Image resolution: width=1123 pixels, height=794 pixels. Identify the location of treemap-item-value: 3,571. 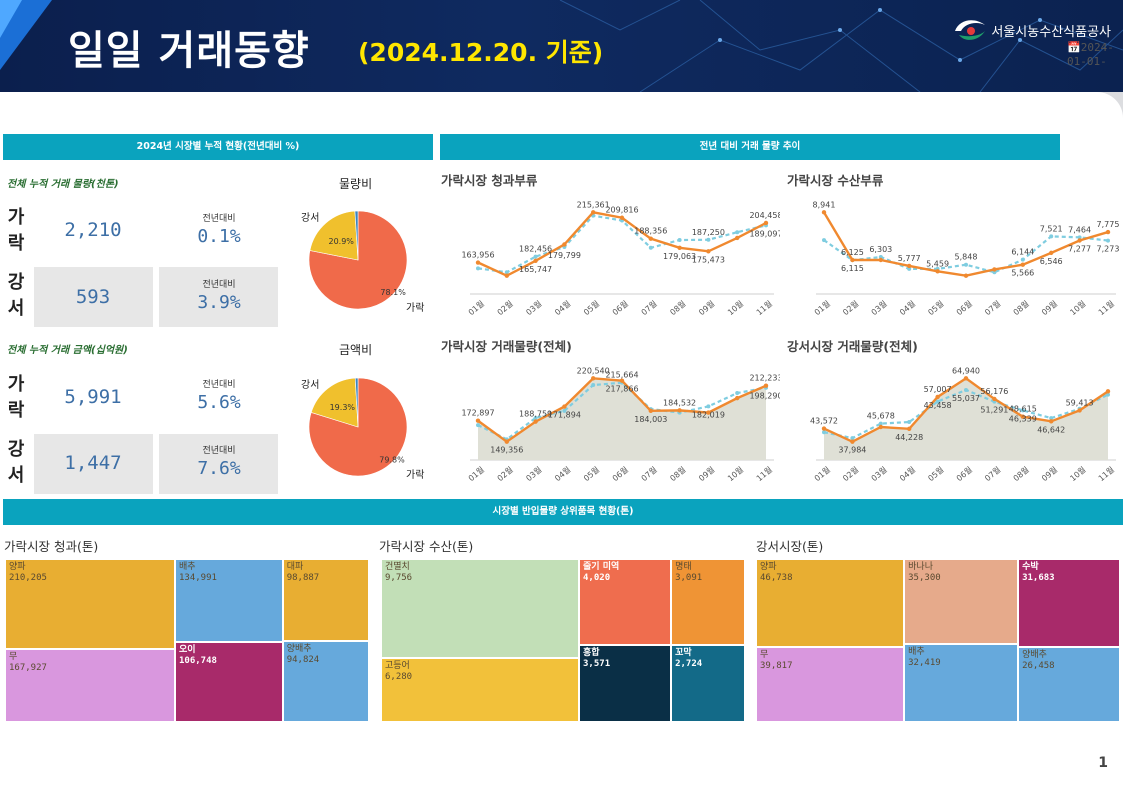
(597, 664).